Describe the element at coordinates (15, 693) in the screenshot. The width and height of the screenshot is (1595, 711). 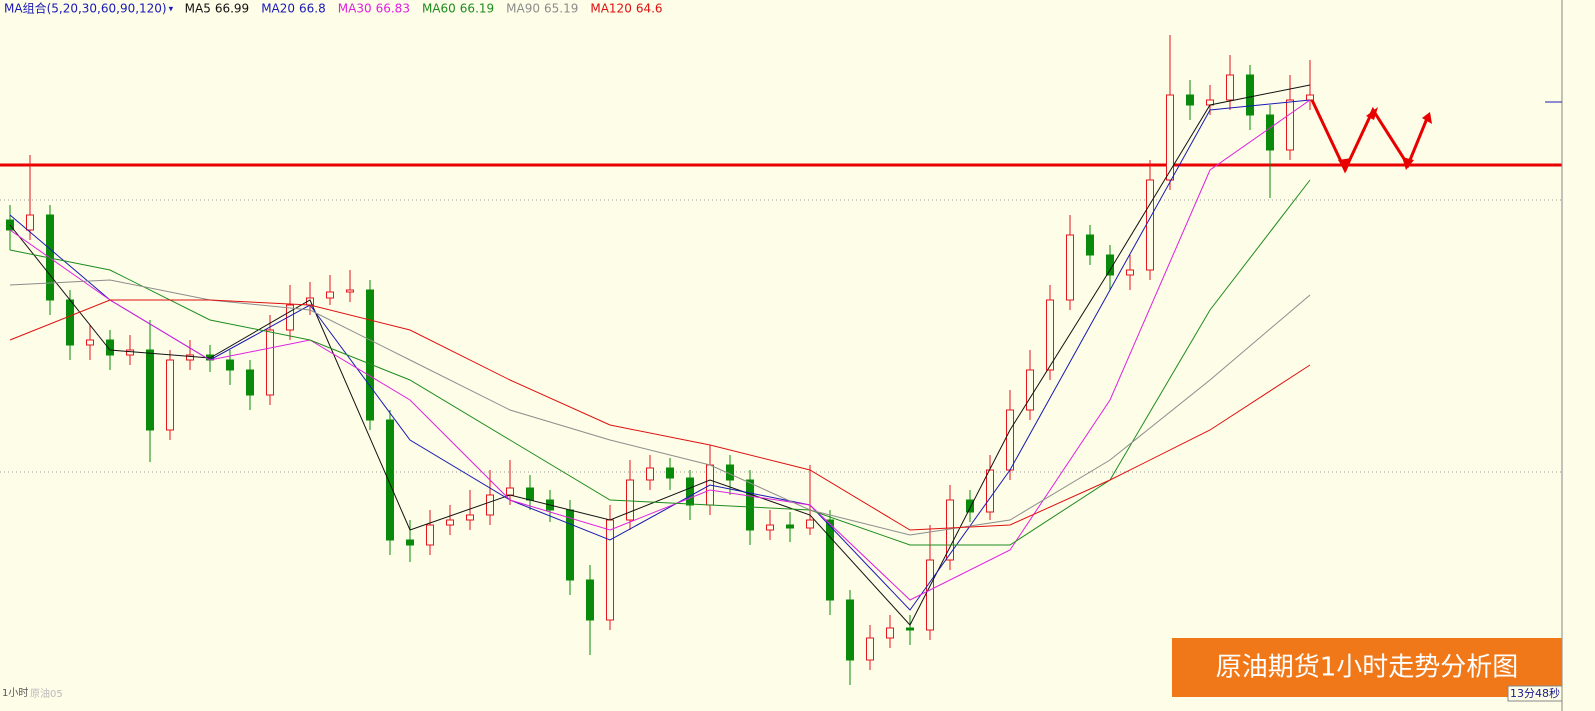
I see `period-label: 1小时` at that location.